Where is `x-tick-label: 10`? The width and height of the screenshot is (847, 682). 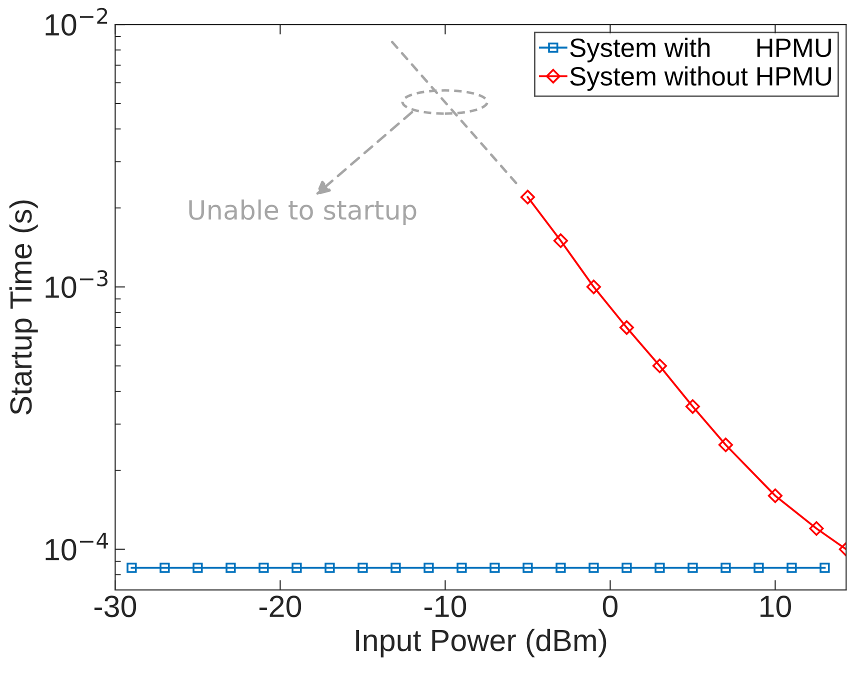 x-tick-label: 10 is located at coordinates (775, 607).